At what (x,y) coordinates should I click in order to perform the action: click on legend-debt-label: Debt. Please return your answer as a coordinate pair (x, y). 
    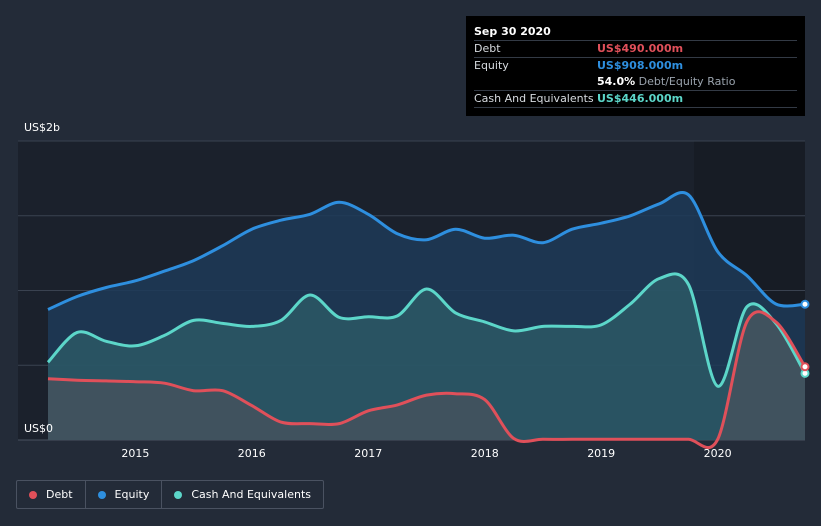
    Looking at the image, I should click on (59, 494).